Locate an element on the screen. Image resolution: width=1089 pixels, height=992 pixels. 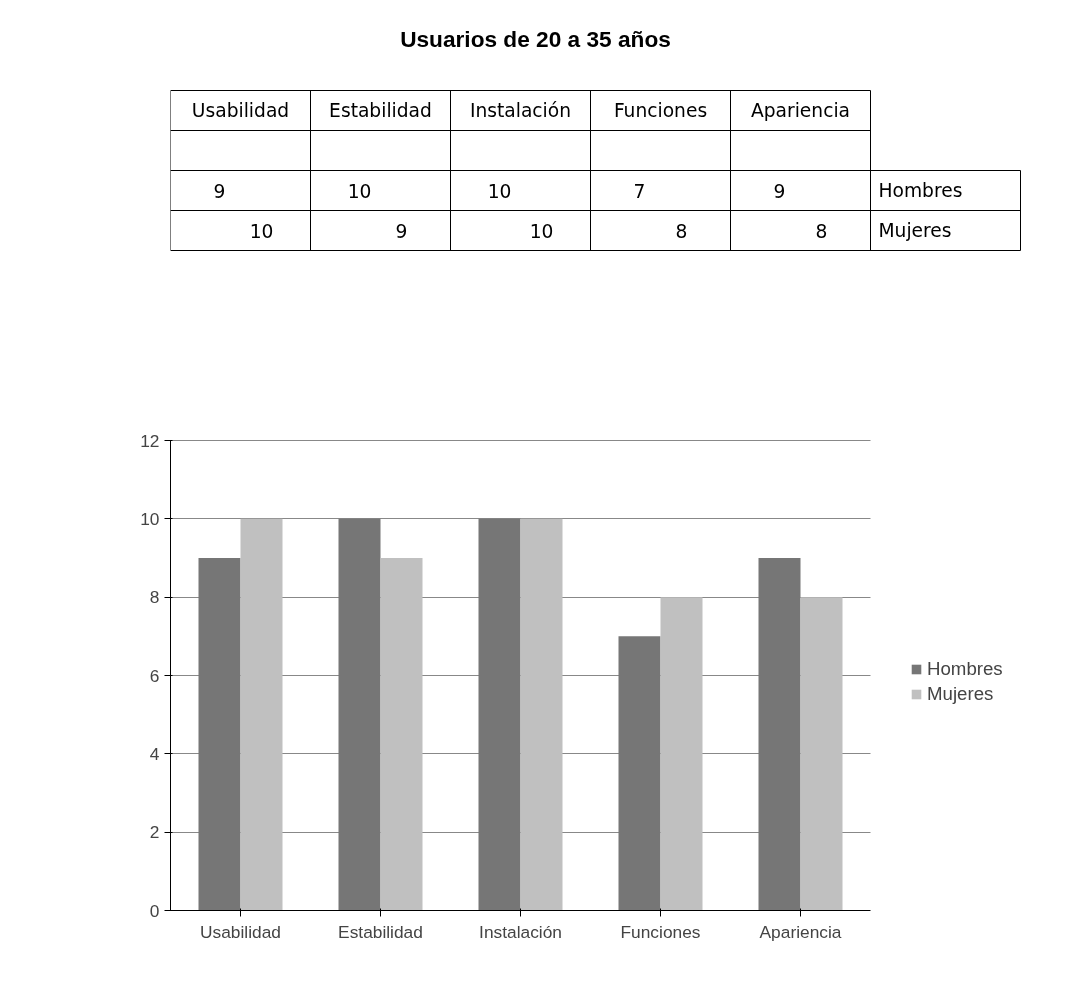
category-label: Estabilidad is located at coordinates (380, 110).